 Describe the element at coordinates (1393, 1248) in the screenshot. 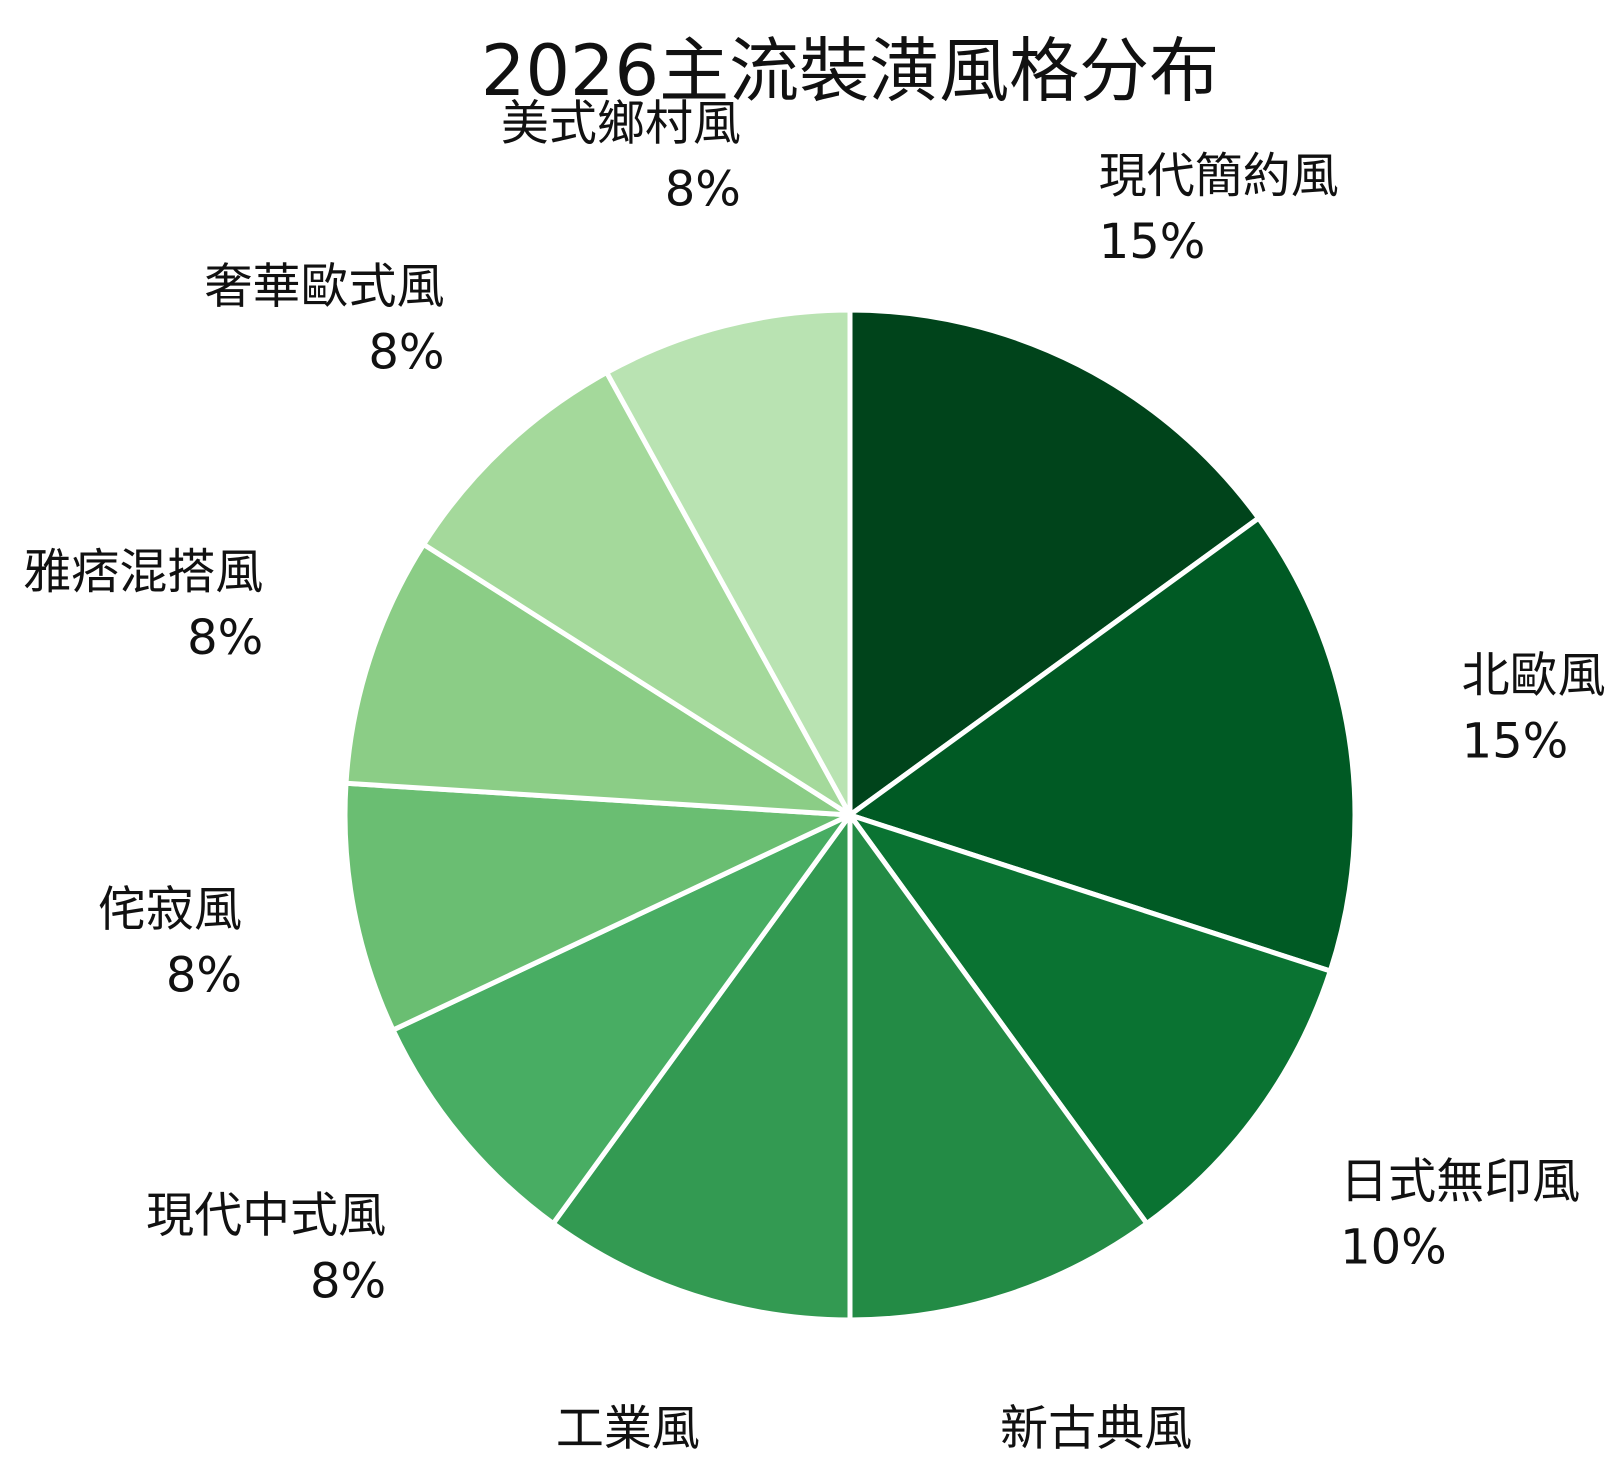

I see `slice-value-label-3: 10%` at that location.